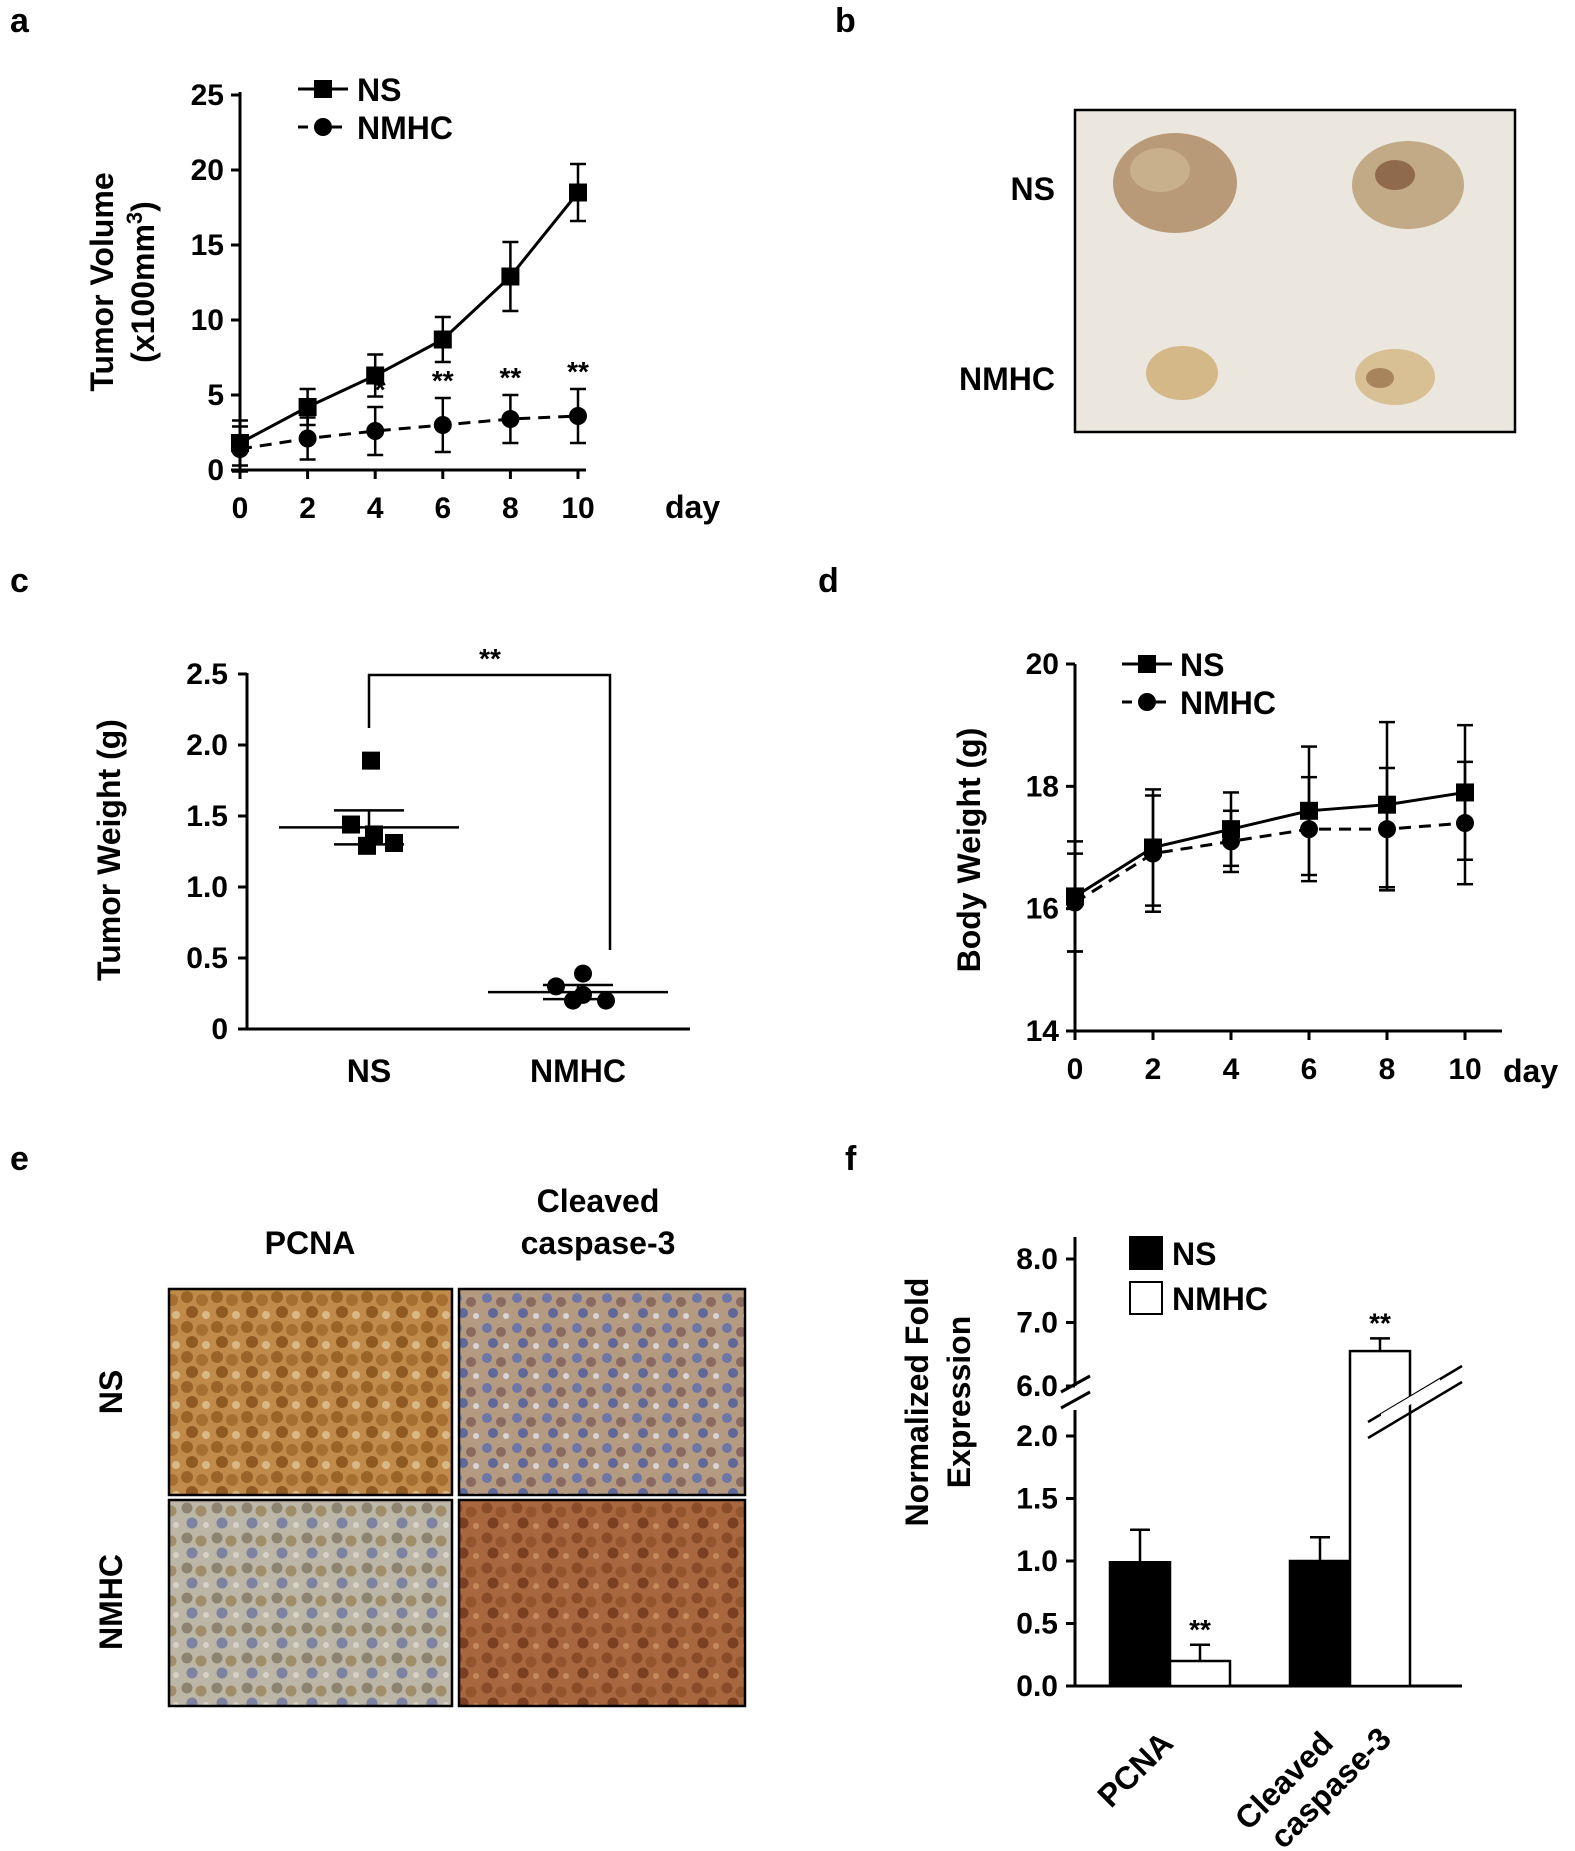 The height and width of the screenshot is (1851, 1575). Describe the element at coordinates (215, 470) in the screenshot. I see `a-y-tick-0: 0` at that location.